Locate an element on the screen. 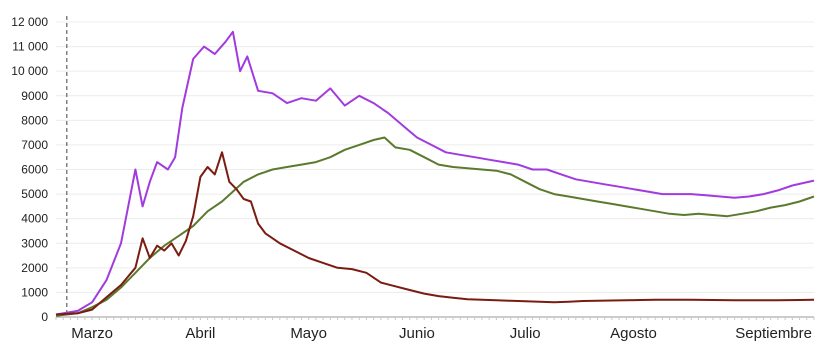 This screenshot has width=816, height=341. y-tick-label: 4000 is located at coordinates (34, 219).